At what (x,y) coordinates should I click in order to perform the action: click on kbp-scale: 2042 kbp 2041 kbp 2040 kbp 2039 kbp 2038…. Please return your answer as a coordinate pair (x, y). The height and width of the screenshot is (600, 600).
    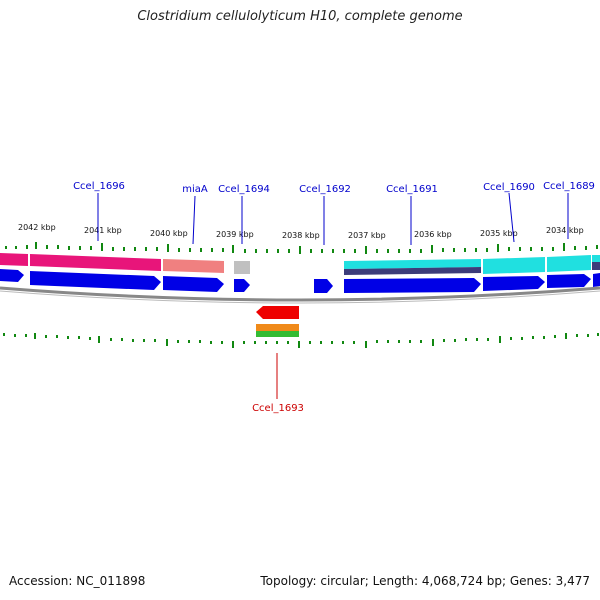
    Looking at the image, I should click on (301, 231).